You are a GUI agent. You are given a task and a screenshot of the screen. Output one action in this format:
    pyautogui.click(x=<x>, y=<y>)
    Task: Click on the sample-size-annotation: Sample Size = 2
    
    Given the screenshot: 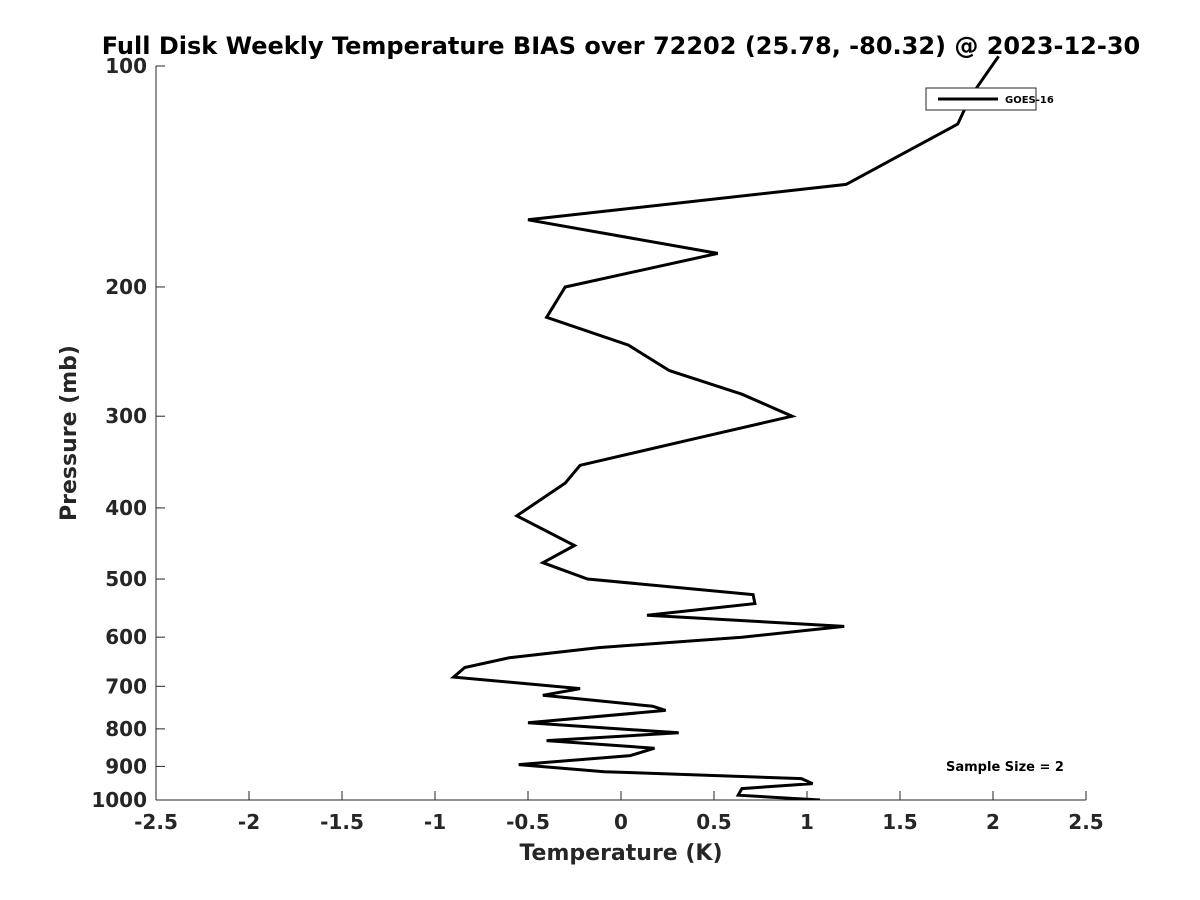 What is the action you would take?
    pyautogui.click(x=1005, y=767)
    